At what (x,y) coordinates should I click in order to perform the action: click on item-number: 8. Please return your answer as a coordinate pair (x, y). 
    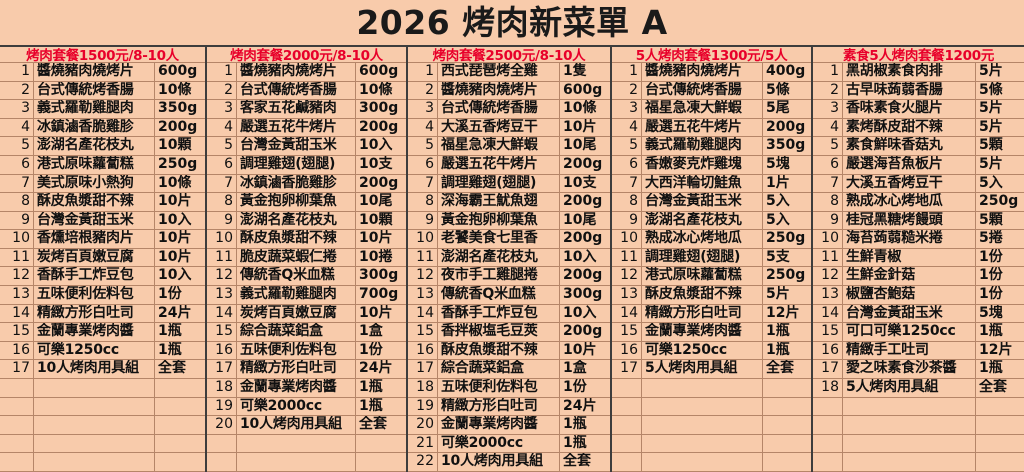
    Looking at the image, I should click on (627, 202).